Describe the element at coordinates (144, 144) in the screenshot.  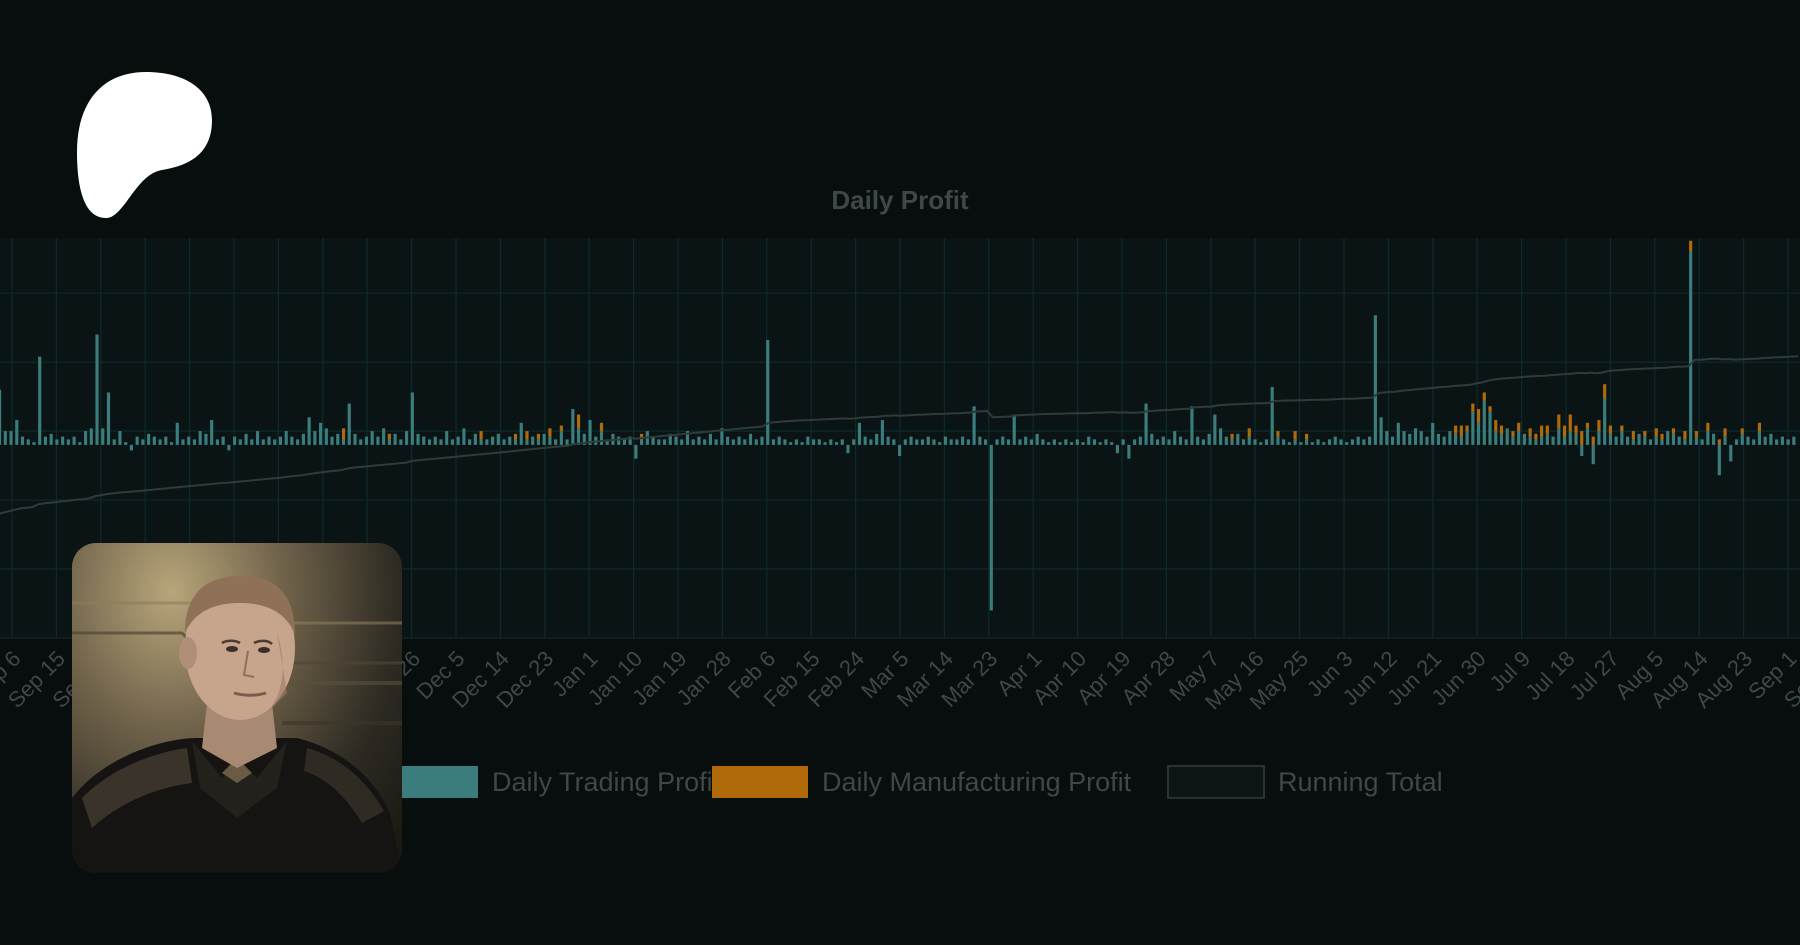
I see `patreon-logo-icon` at that location.